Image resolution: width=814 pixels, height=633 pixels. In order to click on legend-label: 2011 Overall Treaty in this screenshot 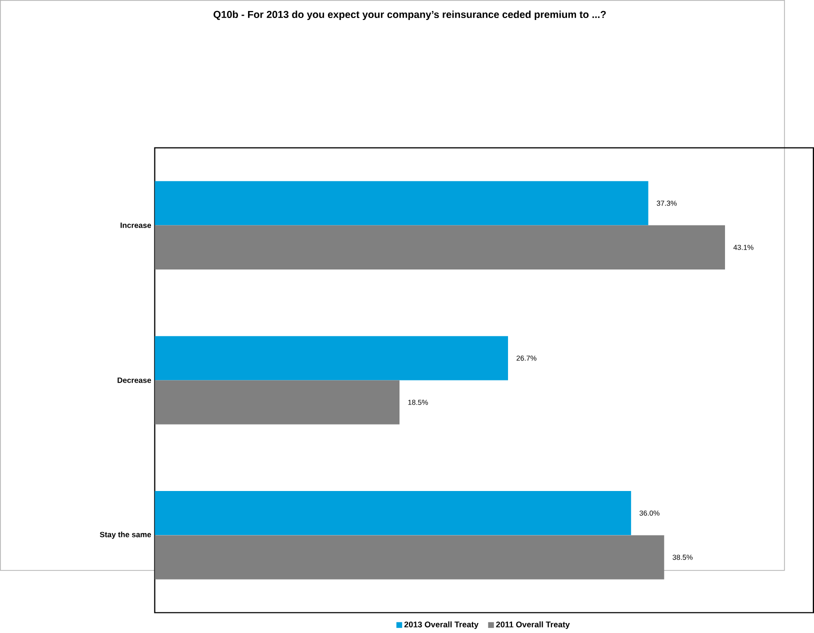, I will do `click(533, 626)`.